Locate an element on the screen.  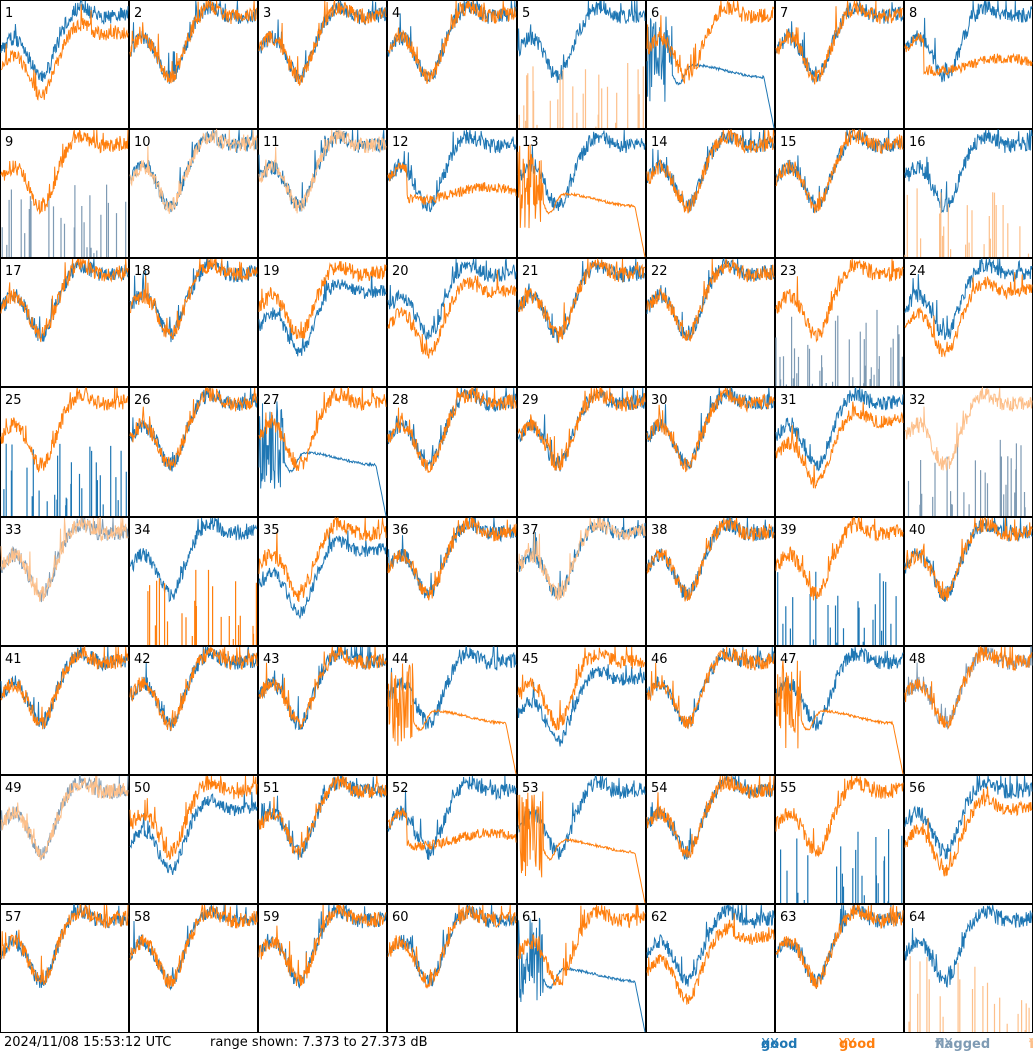
panel-label: 11 is located at coordinates (271, 142).